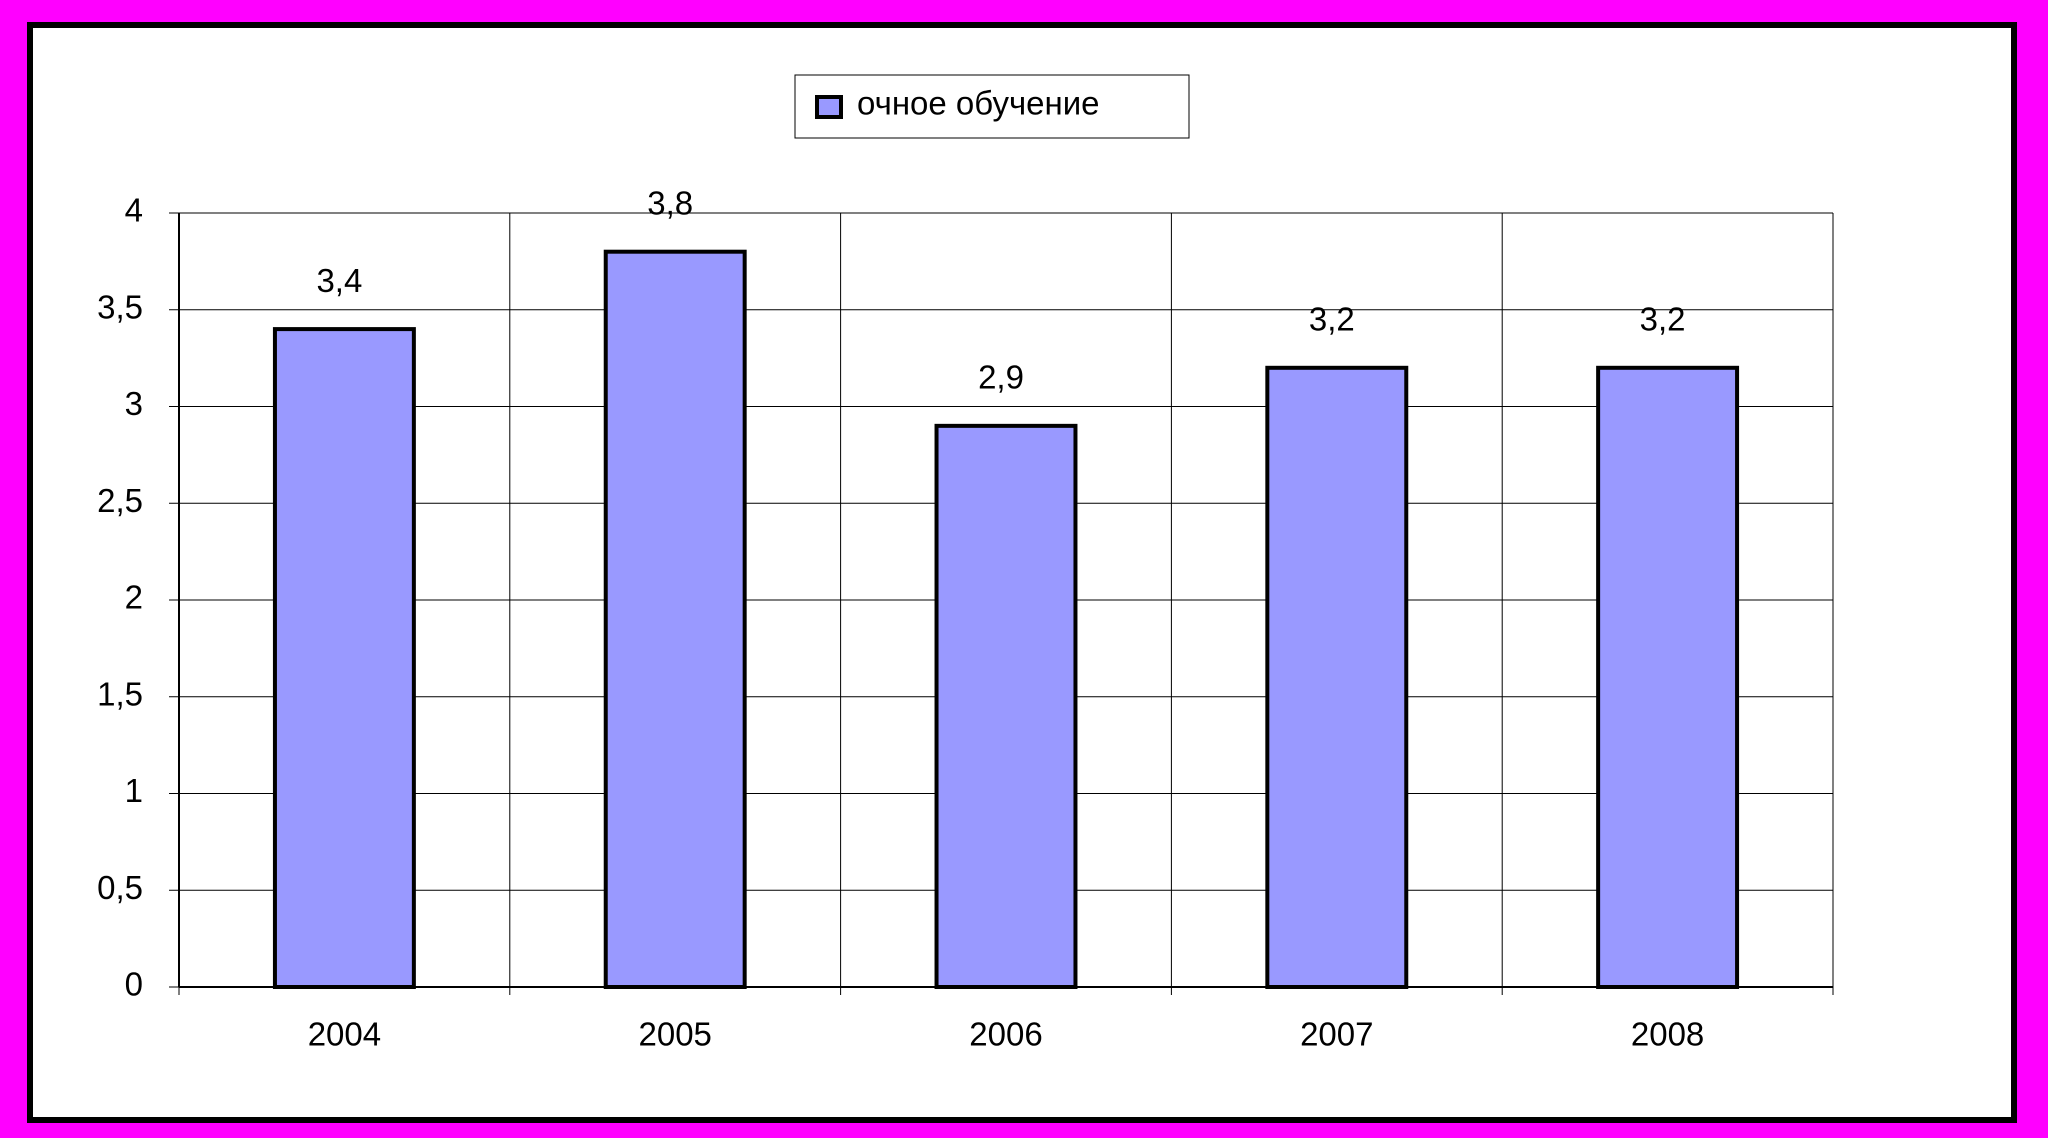  I want to click on data-label: 2,9, so click(1001, 377).